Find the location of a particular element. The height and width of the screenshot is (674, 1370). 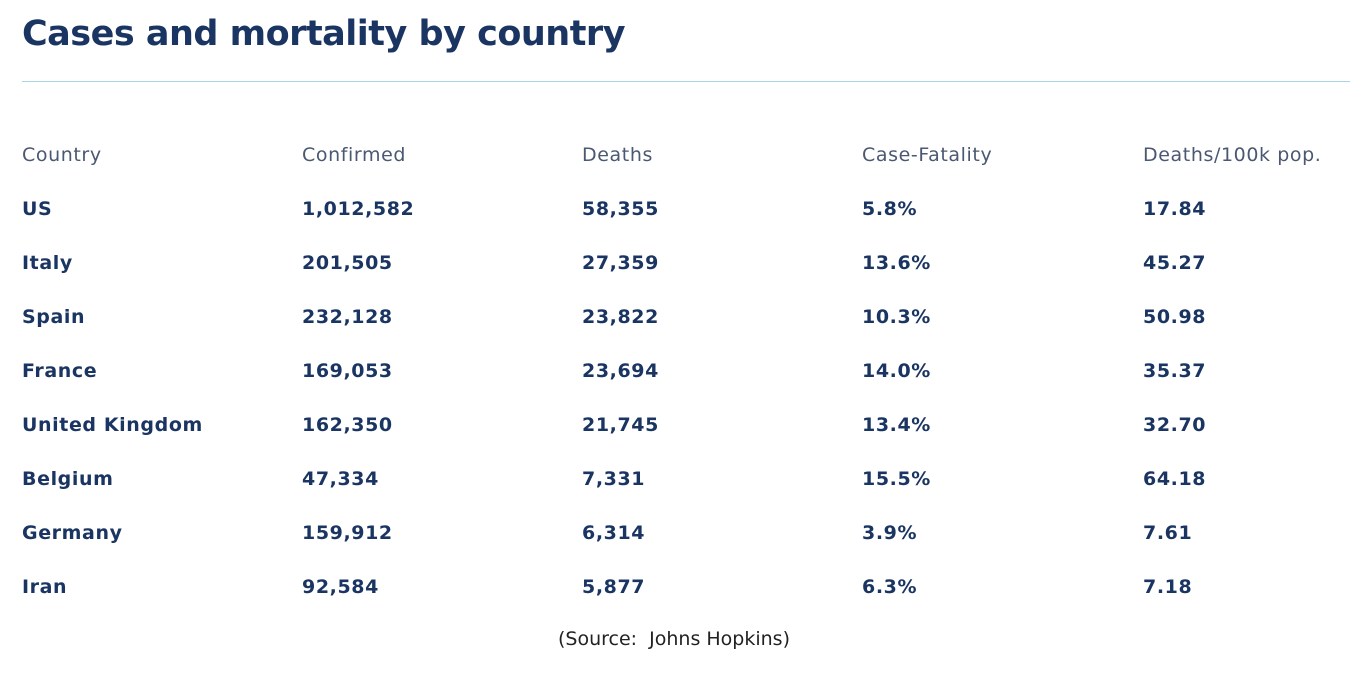

cell-deaths-per-100k: 17.84 is located at coordinates (1175, 209).